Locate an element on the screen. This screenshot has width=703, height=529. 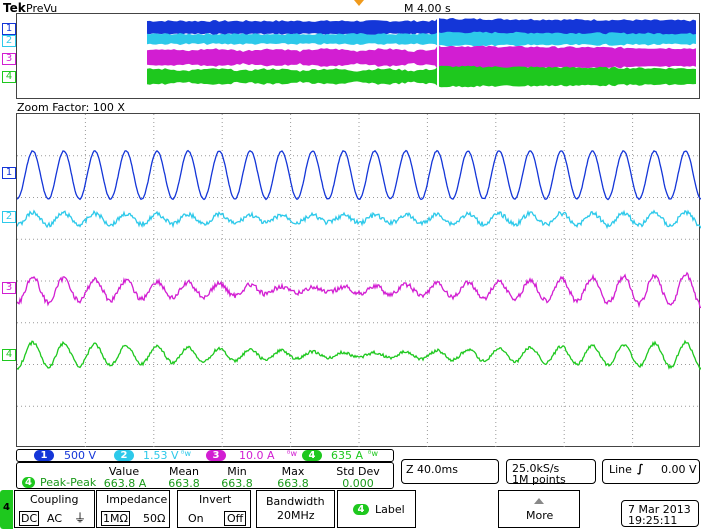
ch1-badge: 1 is located at coordinates (44, 455).